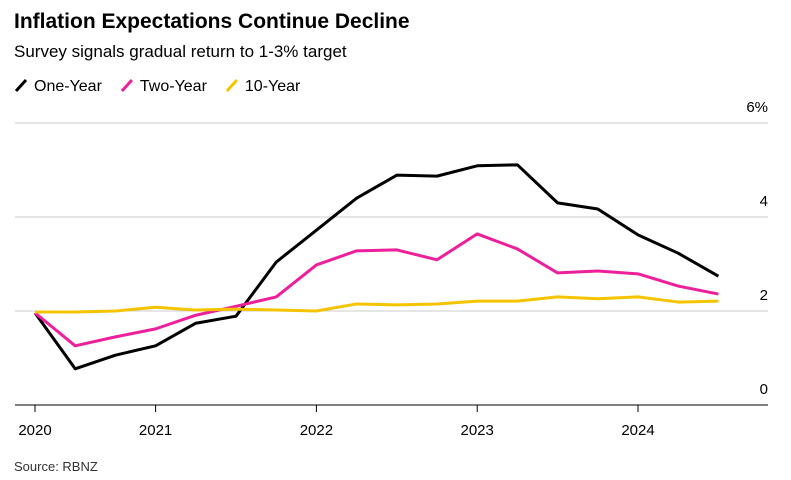 This screenshot has width=791, height=480. Describe the element at coordinates (155, 430) in the screenshot. I see `x-tick-label: 2021` at that location.